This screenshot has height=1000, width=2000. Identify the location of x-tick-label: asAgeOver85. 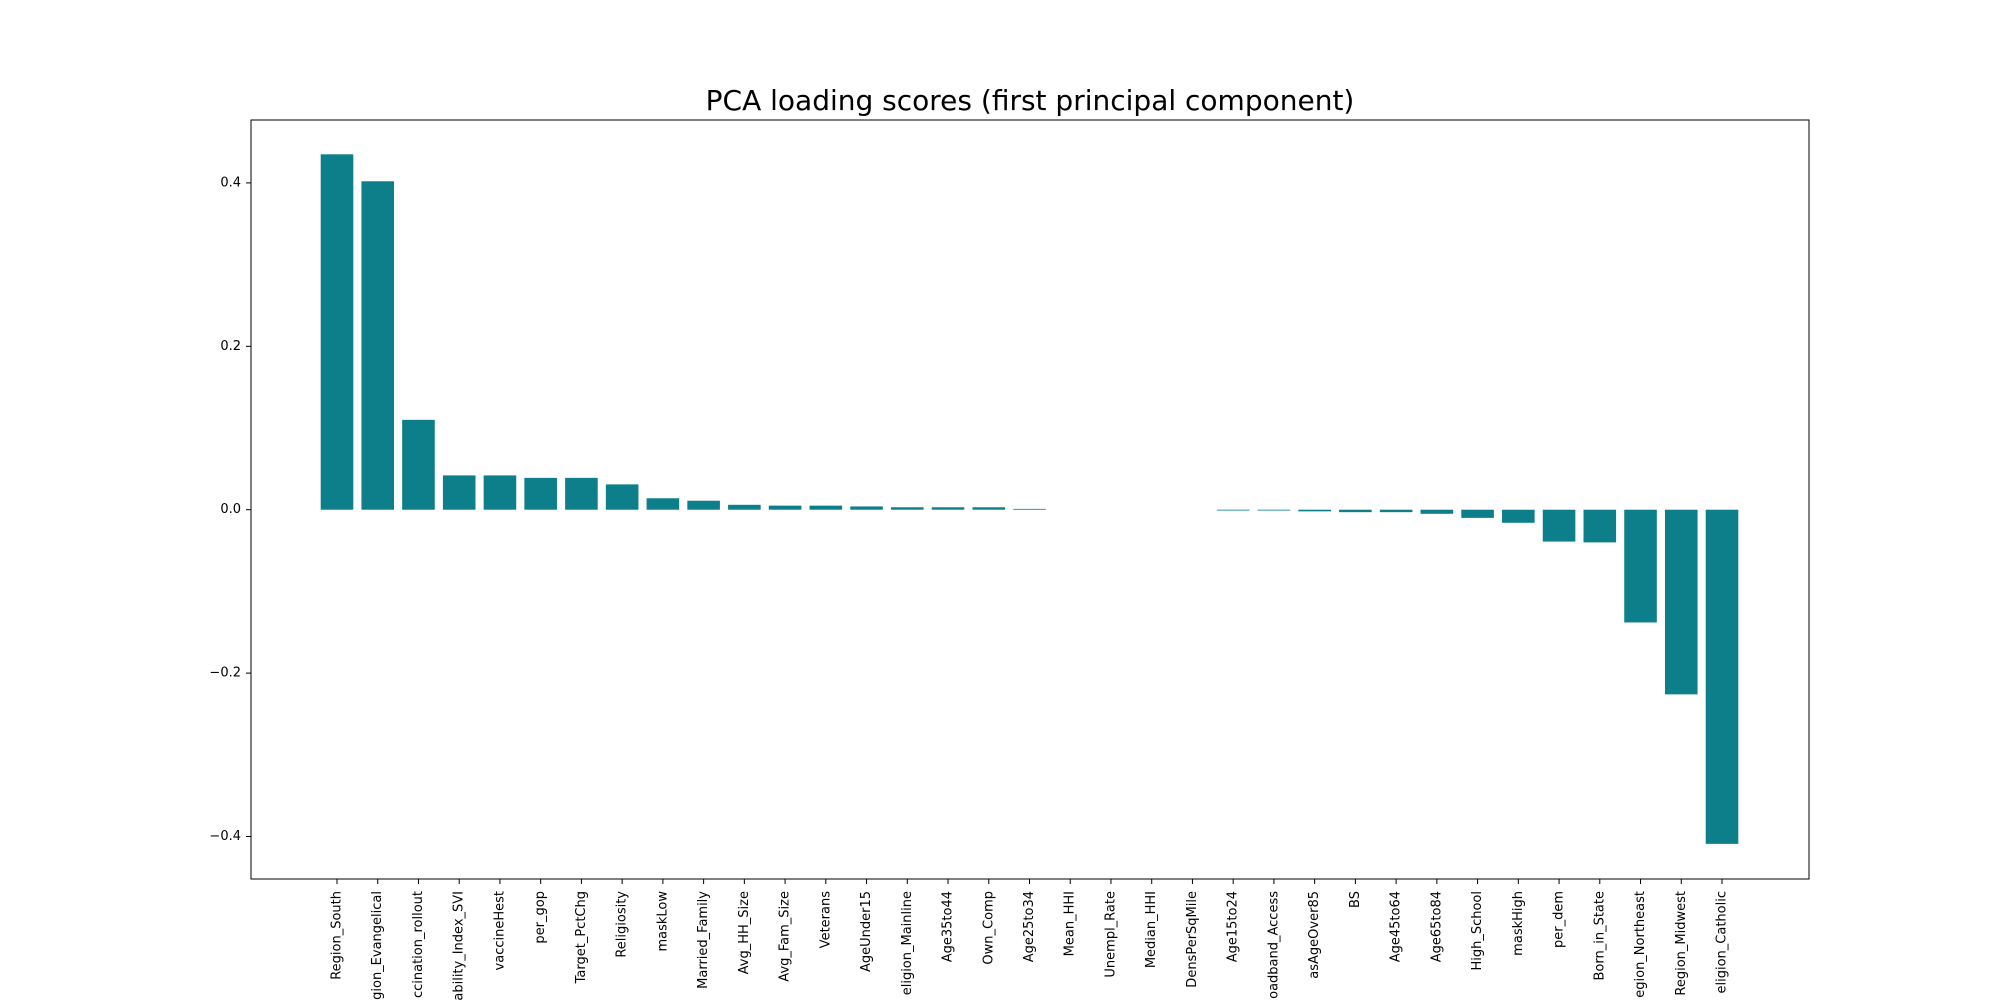
(1314, 935).